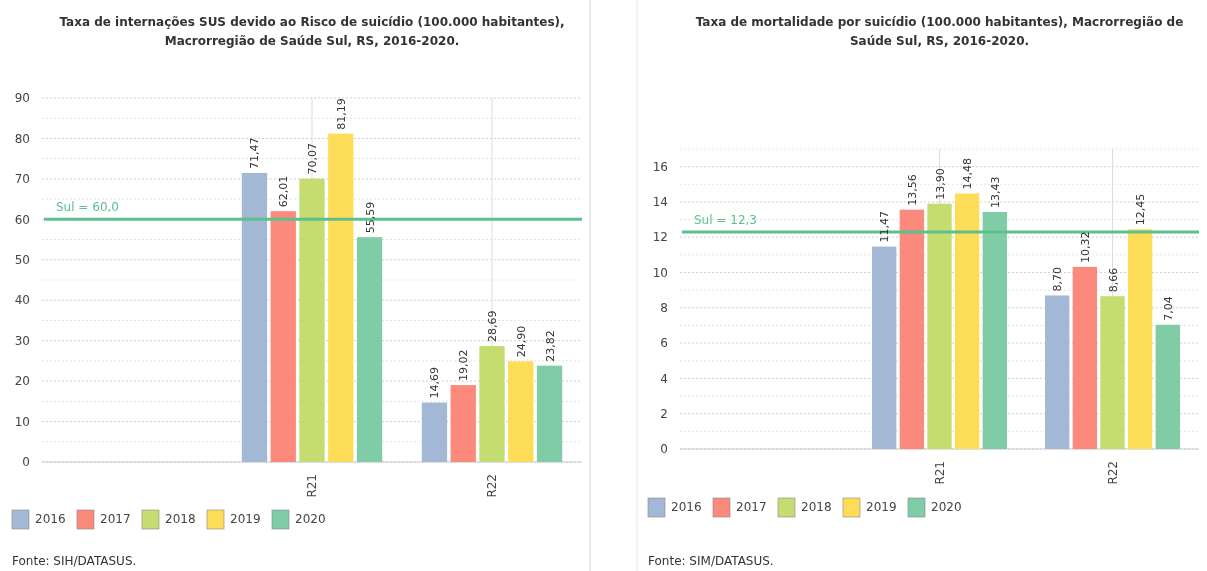  Describe the element at coordinates (22, 98) in the screenshot. I see `y-tick-label: 90` at that location.